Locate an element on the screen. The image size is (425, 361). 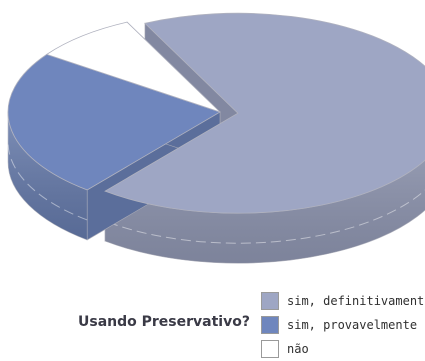
slice-top-nao is located at coordinates (133, 67).